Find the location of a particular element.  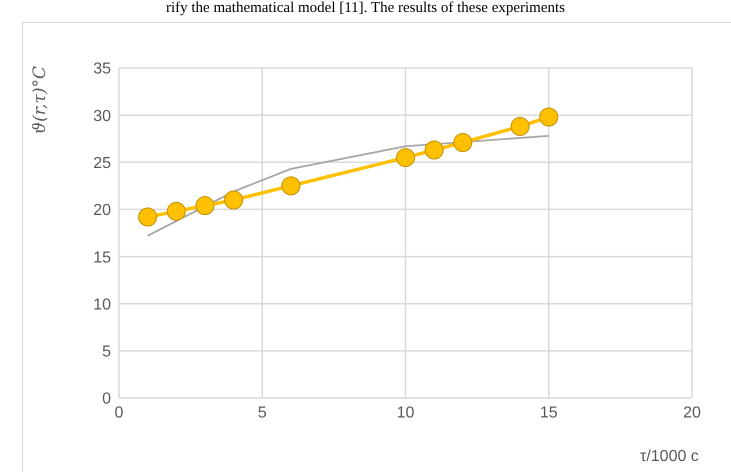

y-tick-label: 15 is located at coordinates (102, 257).